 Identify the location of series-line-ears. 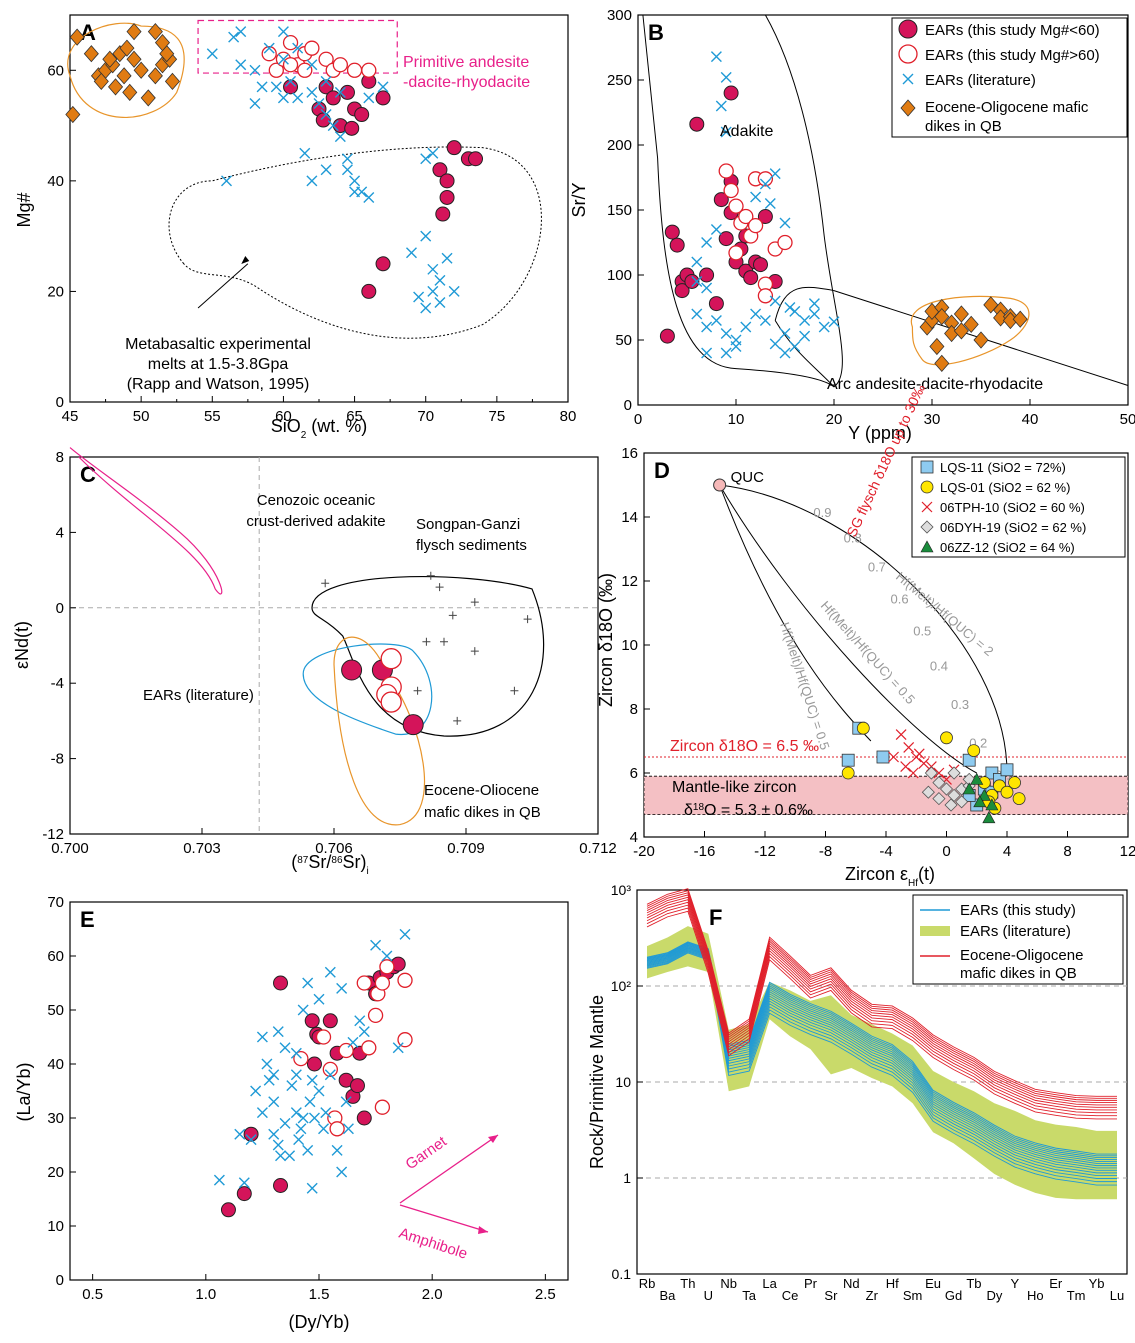
(881, 1064).